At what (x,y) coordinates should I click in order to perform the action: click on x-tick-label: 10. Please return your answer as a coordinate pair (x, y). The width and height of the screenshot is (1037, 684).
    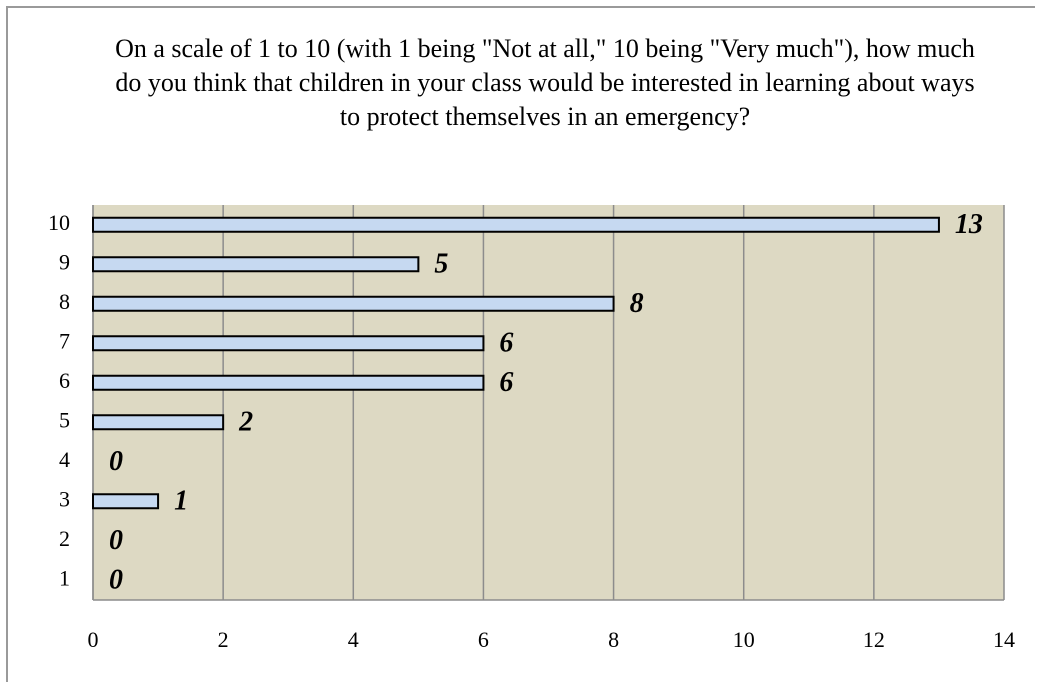
    Looking at the image, I should click on (744, 639).